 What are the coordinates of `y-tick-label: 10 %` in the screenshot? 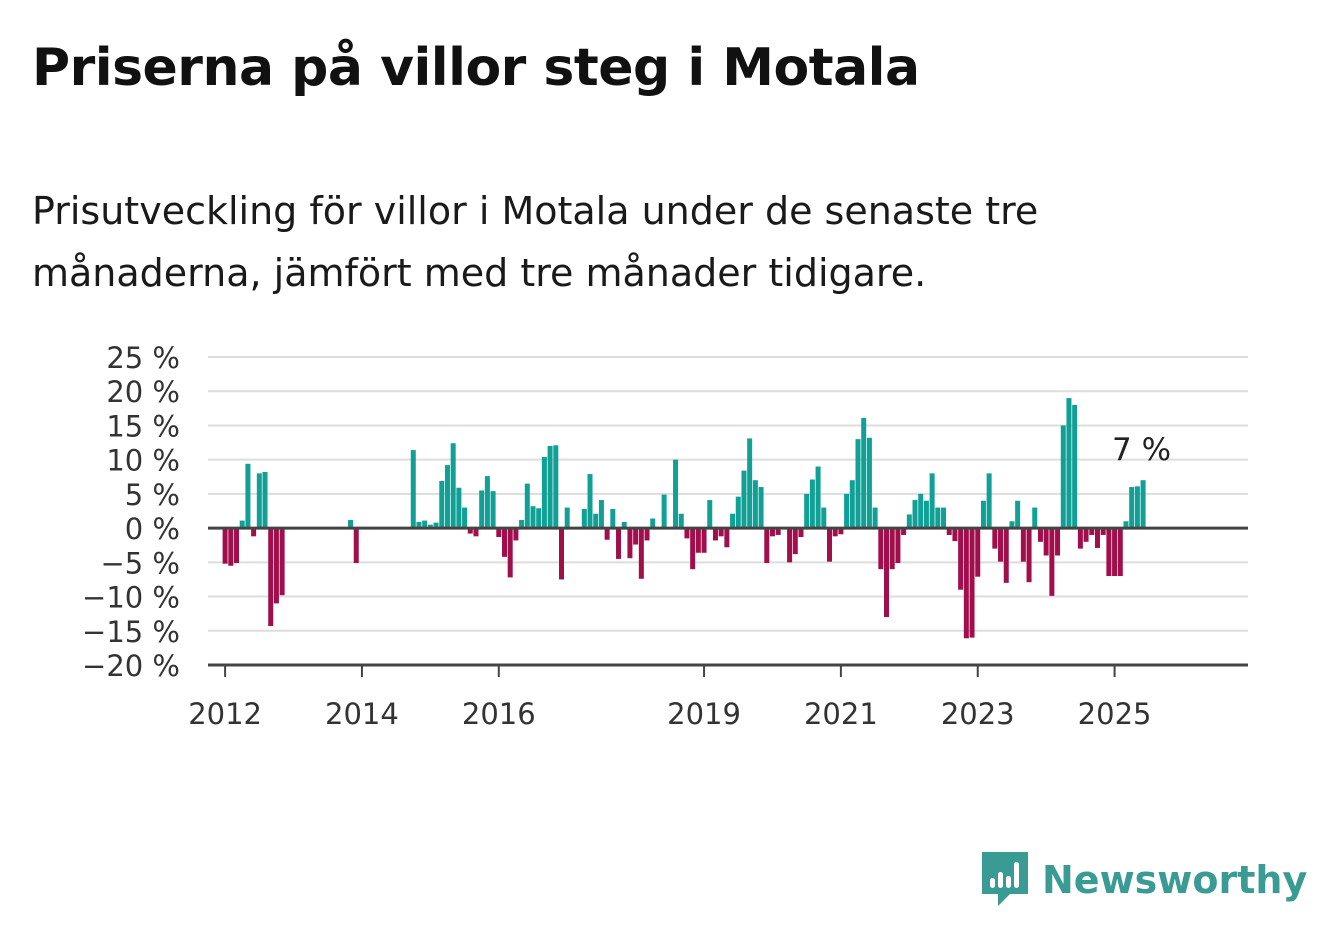 It's located at (143, 461).